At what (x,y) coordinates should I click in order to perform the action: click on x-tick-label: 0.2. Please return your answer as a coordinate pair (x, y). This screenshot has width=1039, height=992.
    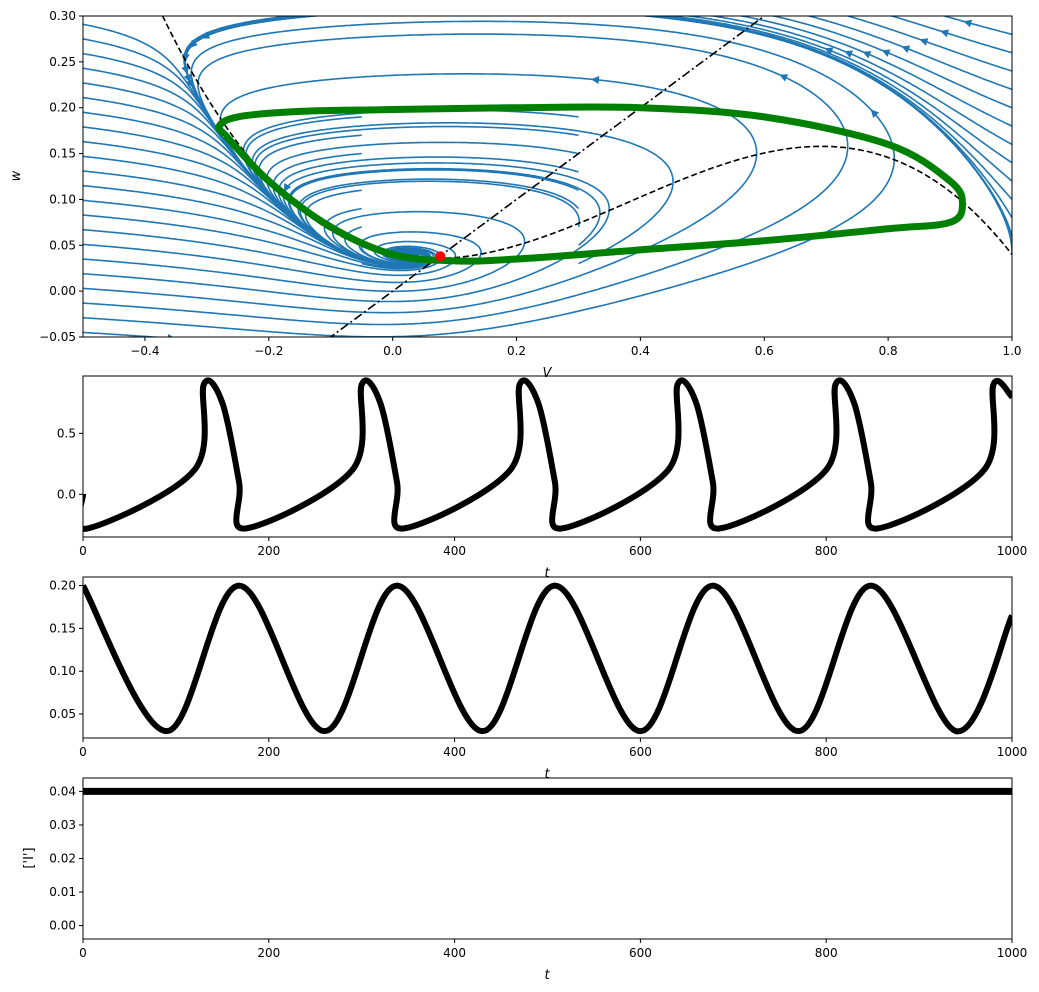
    Looking at the image, I should click on (516, 351).